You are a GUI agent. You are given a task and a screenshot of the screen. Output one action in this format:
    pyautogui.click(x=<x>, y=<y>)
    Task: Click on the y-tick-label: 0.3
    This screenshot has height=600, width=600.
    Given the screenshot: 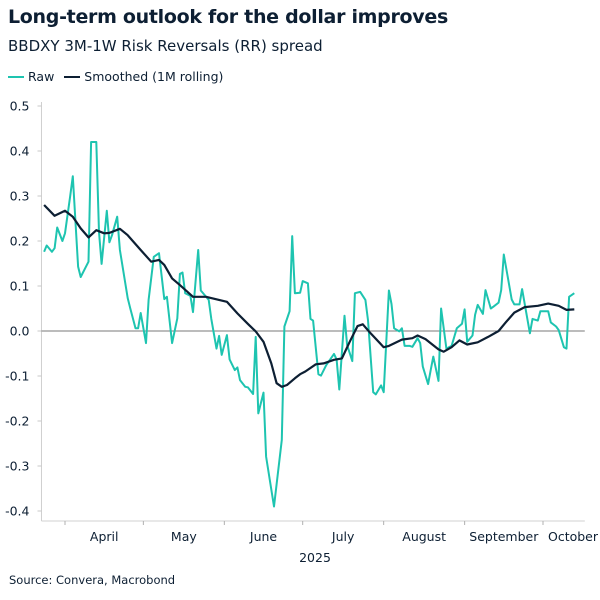 What is the action you would take?
    pyautogui.click(x=20, y=196)
    